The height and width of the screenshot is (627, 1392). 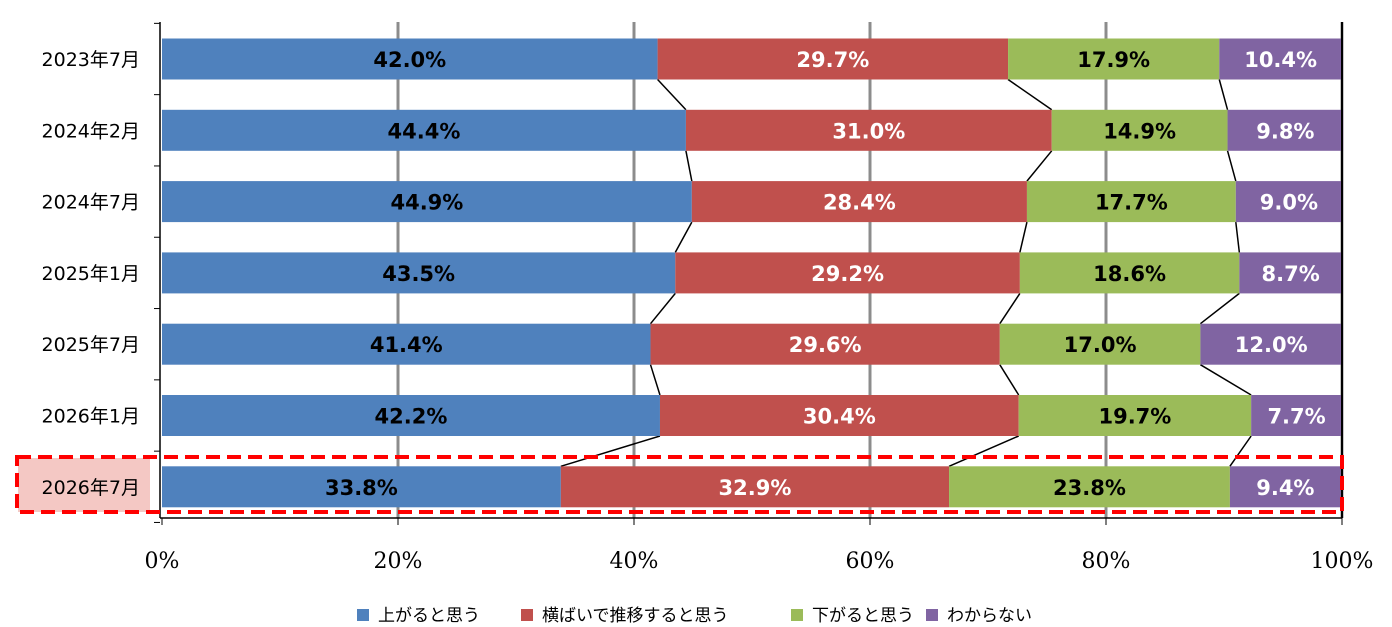 I want to click on data-label: 8.7%, so click(x=1291, y=274).